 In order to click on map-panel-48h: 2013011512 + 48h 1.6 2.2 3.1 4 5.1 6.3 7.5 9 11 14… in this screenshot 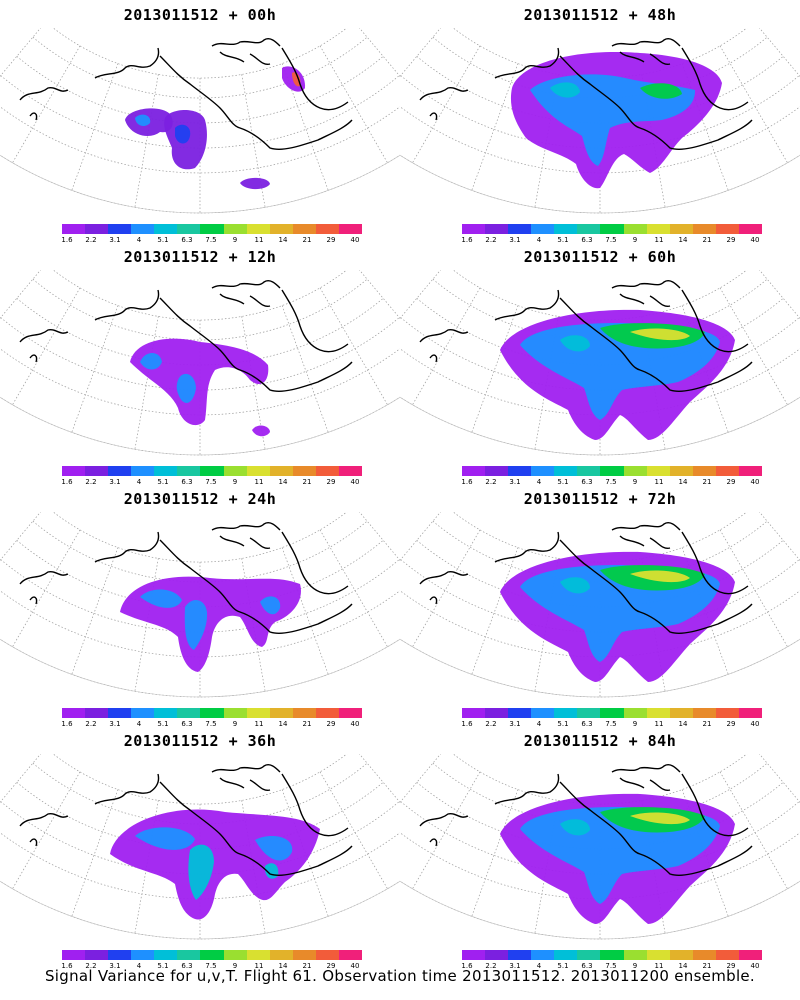, I will do `click(600, 125)`.